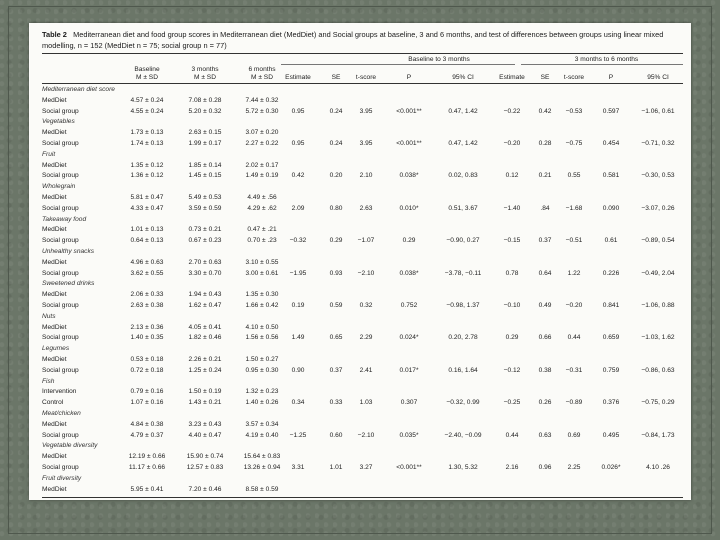 The image size is (720, 540). I want to click on table-cell: −0.30, 0.53, so click(658, 176).